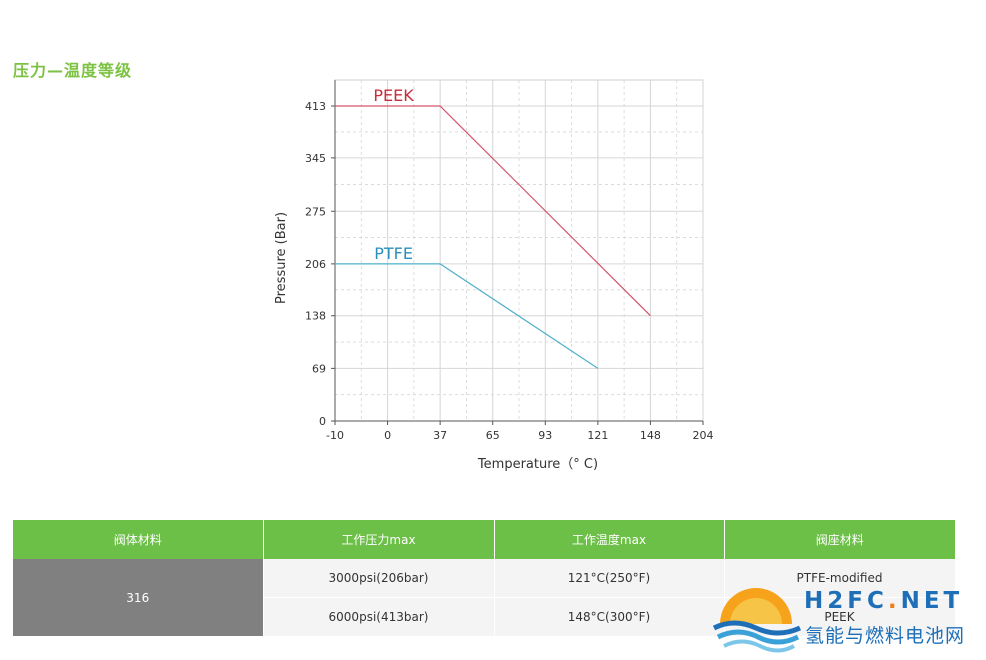 This screenshot has height=660, width=986. Describe the element at coordinates (545, 435) in the screenshot. I see `x-tick-label: 93` at that location.